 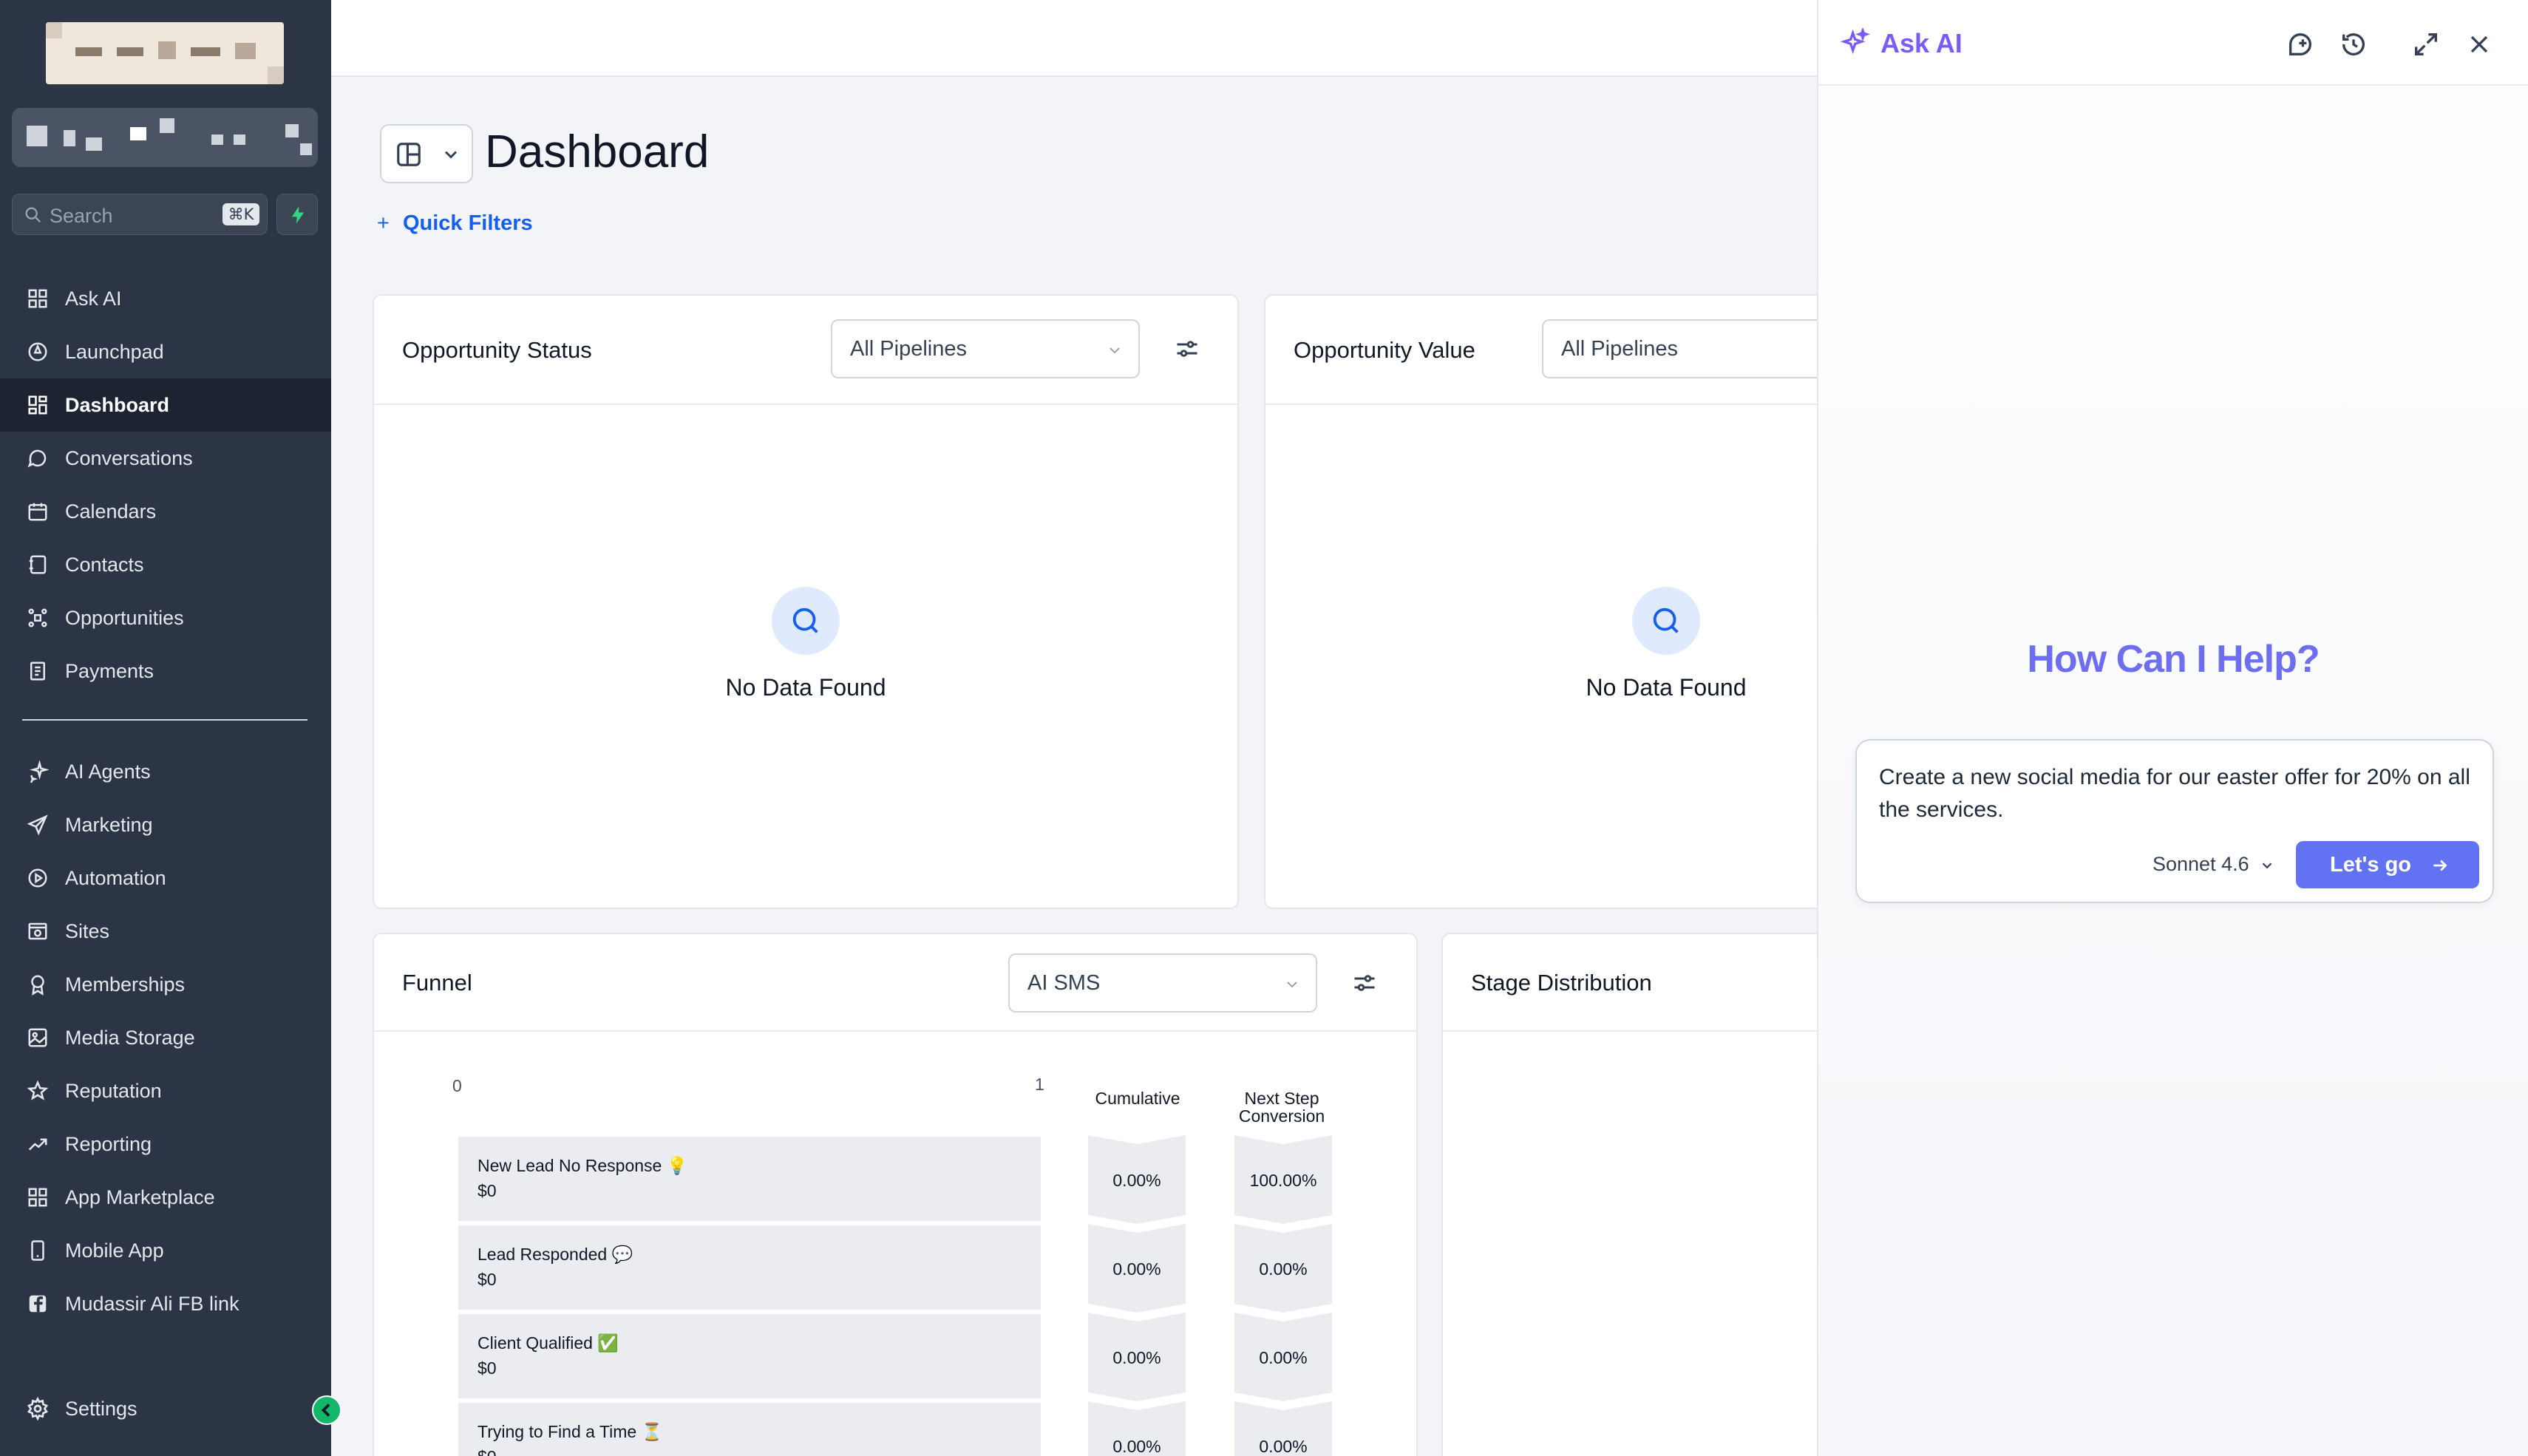 What do you see at coordinates (115, 351) in the screenshot?
I see `nav-label: Launchpad` at bounding box center [115, 351].